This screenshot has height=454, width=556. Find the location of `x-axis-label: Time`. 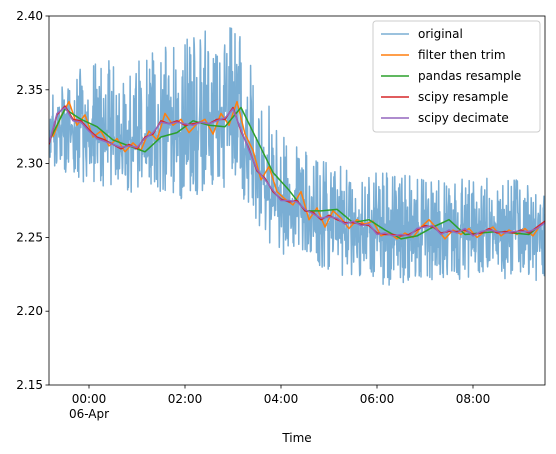

x-axis-label: Time is located at coordinates (296, 438).